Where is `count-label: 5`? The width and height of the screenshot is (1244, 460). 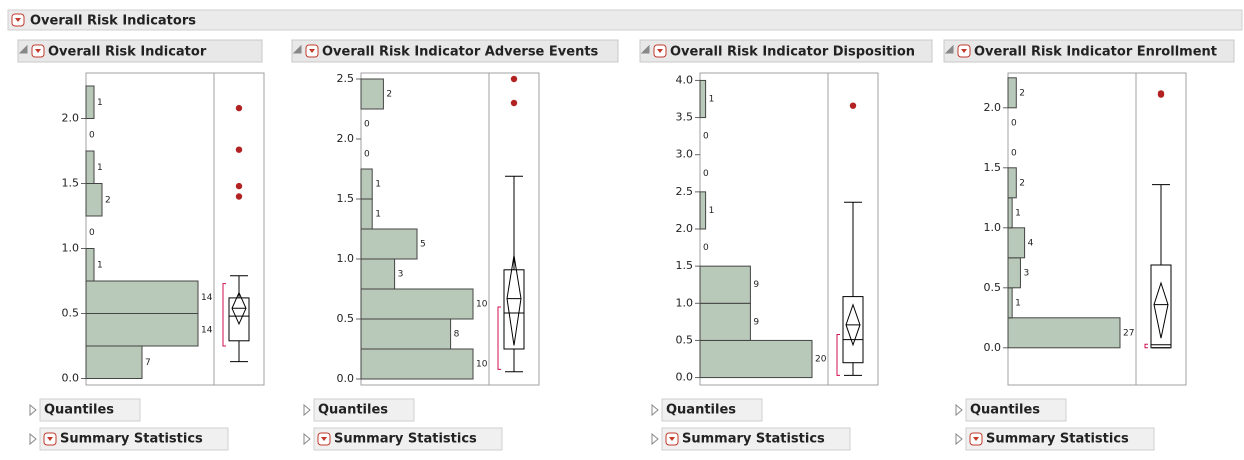
count-label: 5 is located at coordinates (423, 245).